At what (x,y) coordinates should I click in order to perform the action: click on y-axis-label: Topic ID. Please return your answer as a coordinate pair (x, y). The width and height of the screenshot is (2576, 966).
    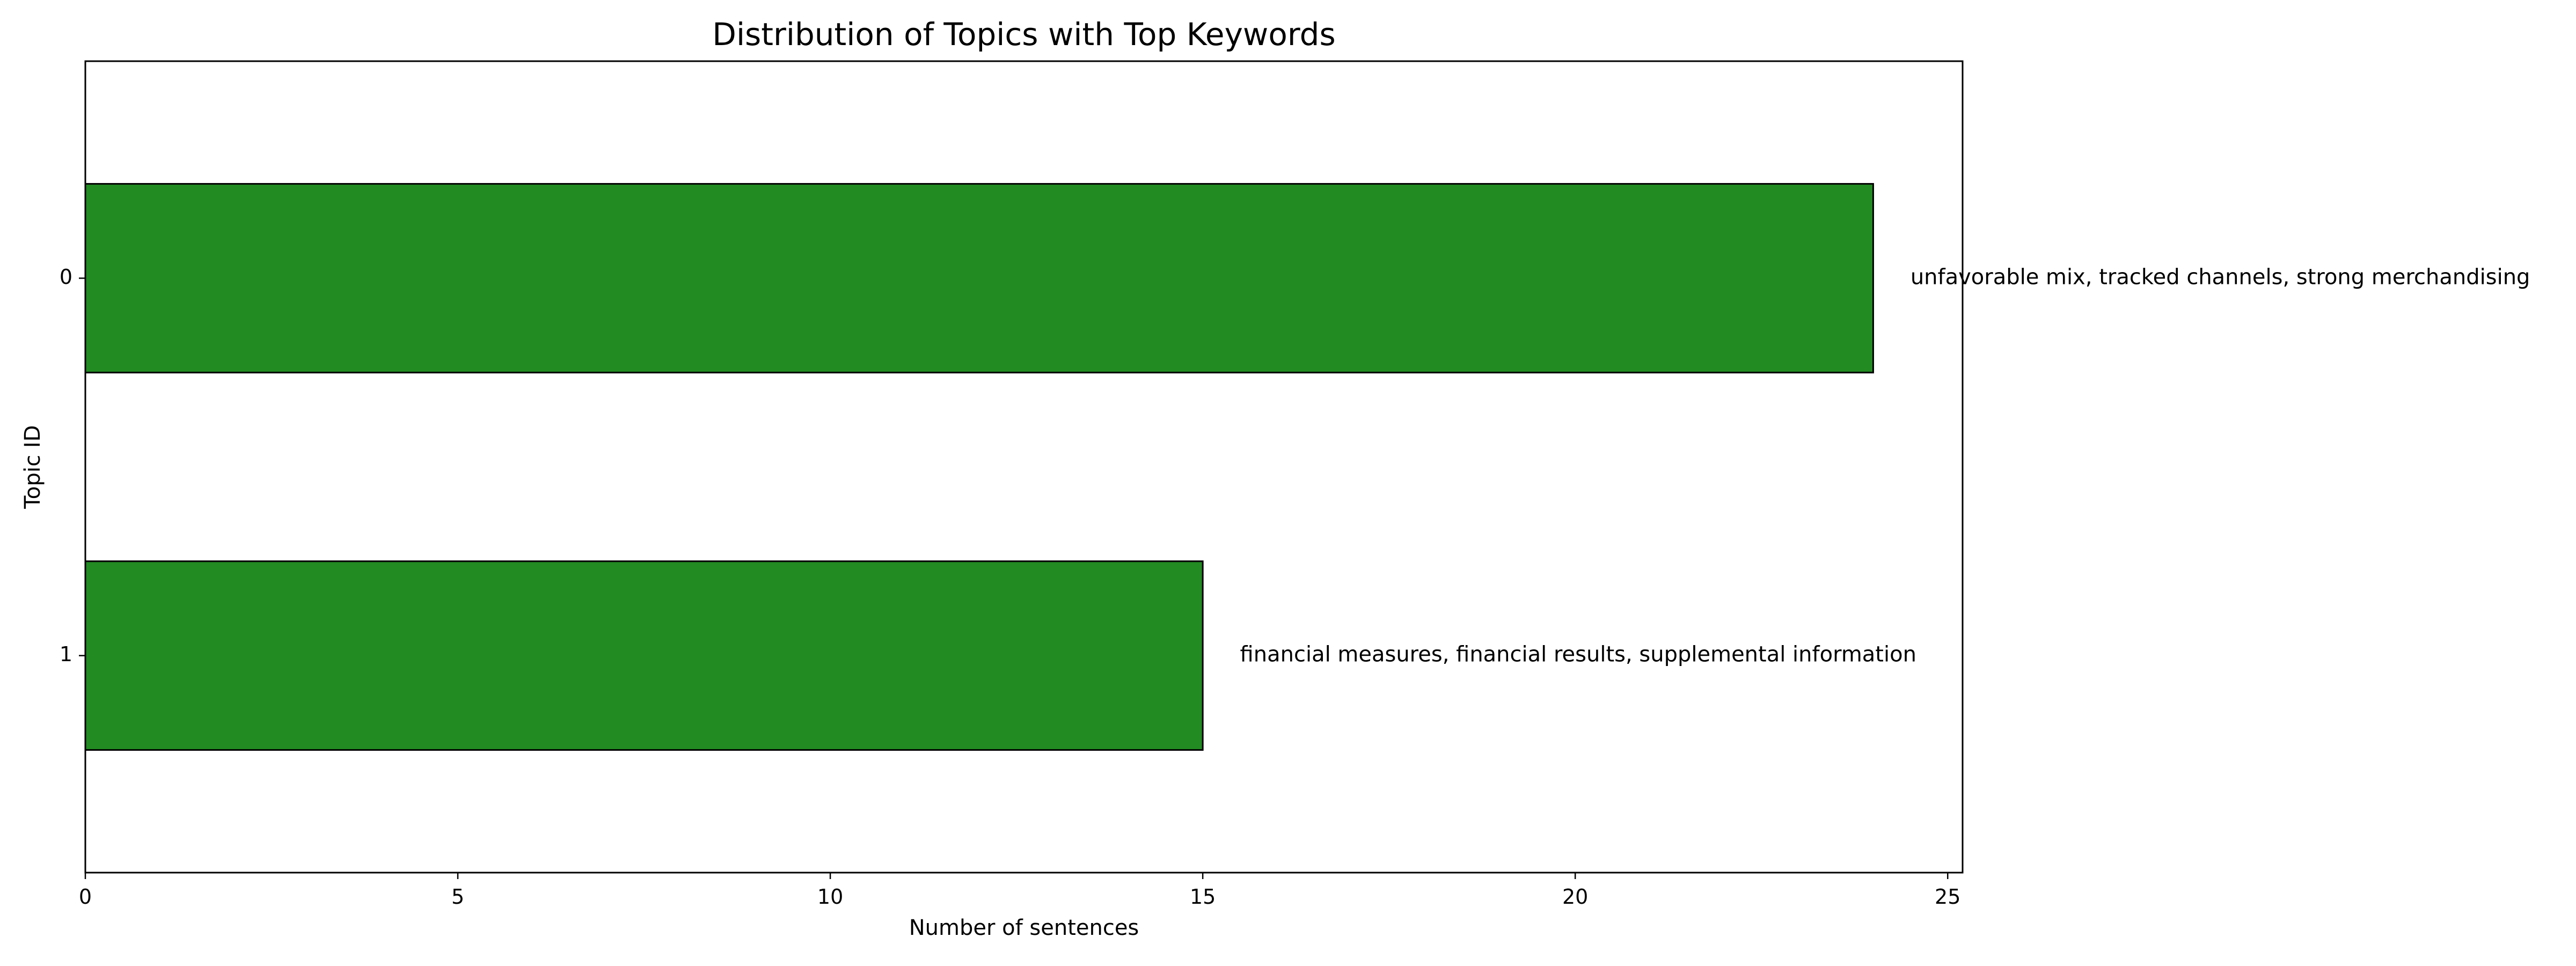
    Looking at the image, I should click on (32, 467).